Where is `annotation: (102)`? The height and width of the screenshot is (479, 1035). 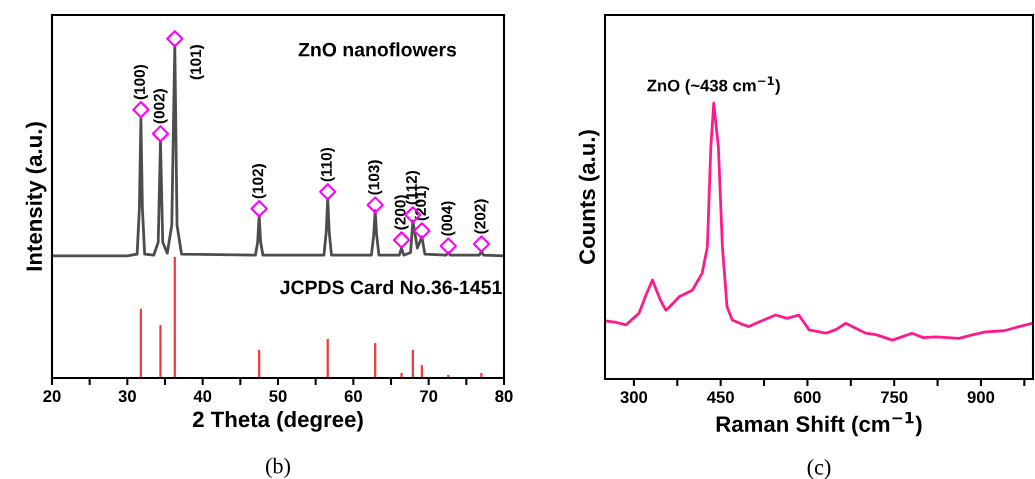
annotation: (102) is located at coordinates (259, 181).